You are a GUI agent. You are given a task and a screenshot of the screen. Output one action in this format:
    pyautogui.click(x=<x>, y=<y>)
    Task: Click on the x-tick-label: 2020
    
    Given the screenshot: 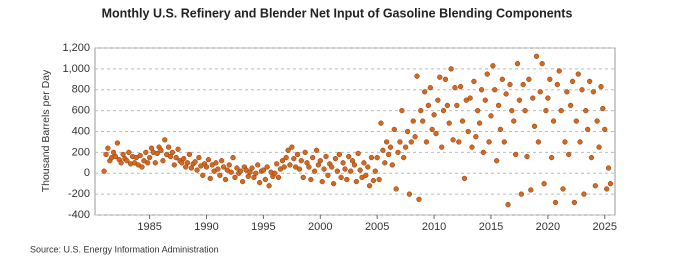 What is the action you would take?
    pyautogui.click(x=548, y=227)
    